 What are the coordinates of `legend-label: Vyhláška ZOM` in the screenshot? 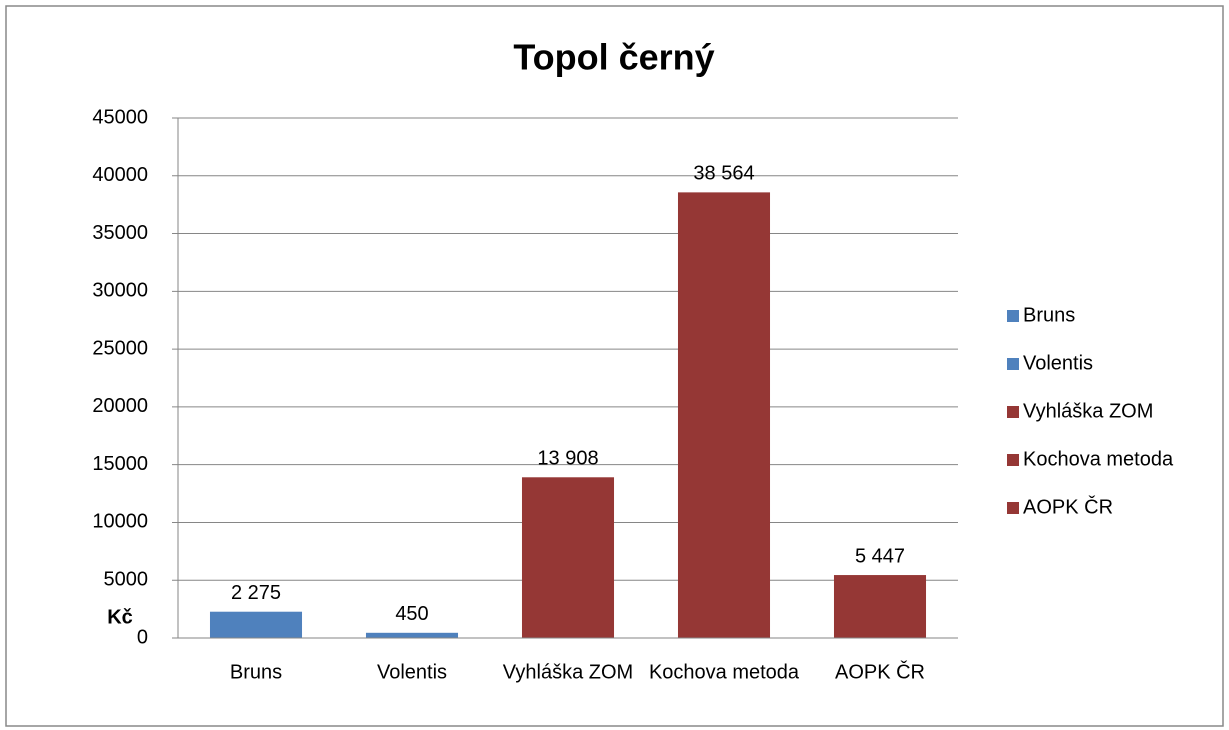 It's located at (1088, 411).